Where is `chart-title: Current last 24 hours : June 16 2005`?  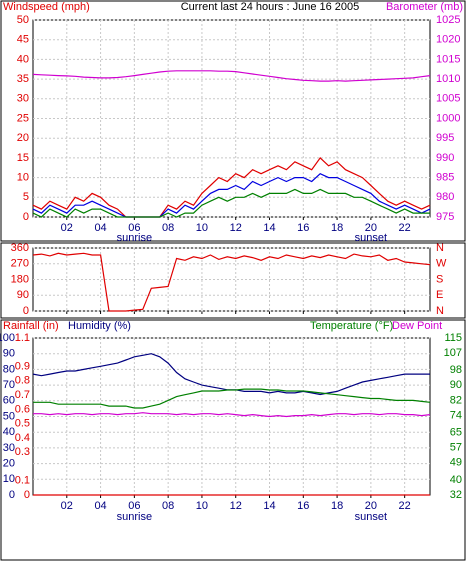 chart-title: Current last 24 hours : June 16 2005 is located at coordinates (270, 7).